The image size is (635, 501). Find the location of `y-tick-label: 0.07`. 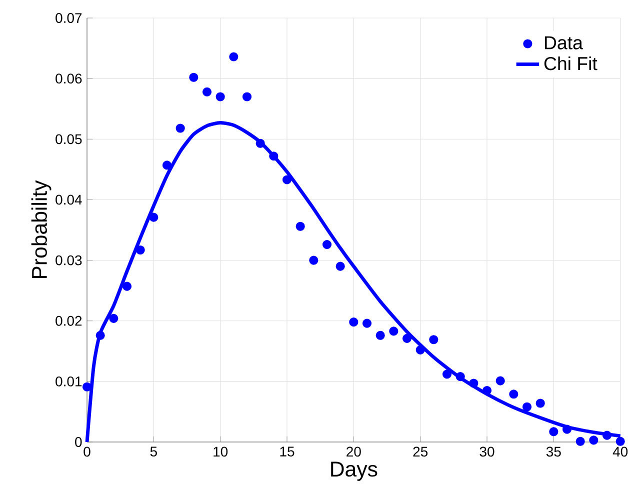

y-tick-label: 0.07 is located at coordinates (69, 18).